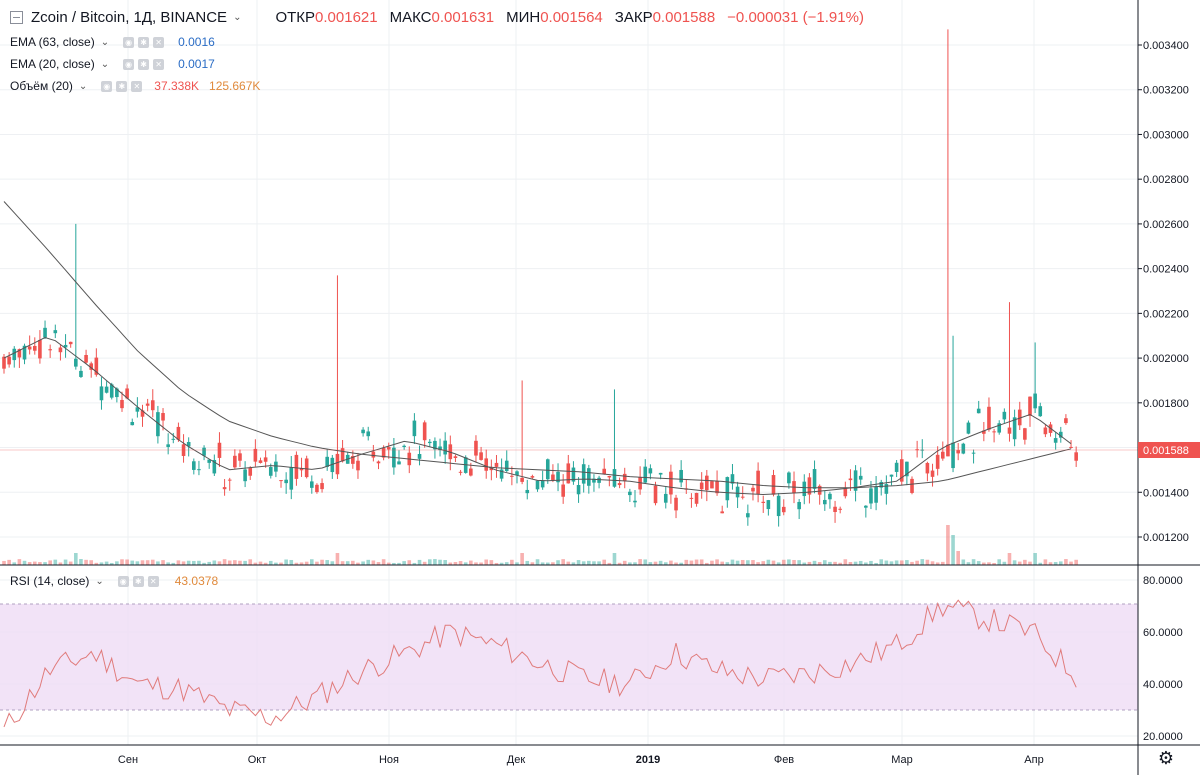 Image resolution: width=1200 pixels, height=775 pixels. I want to click on time-tick-label: Мар, so click(902, 760).